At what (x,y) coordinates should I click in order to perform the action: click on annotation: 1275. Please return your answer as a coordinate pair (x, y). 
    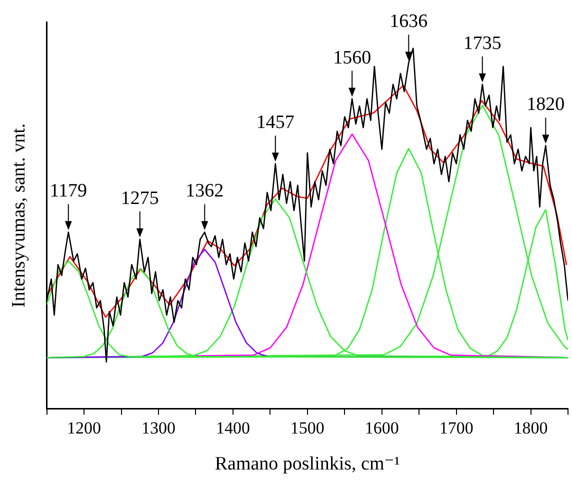
    Looking at the image, I should click on (139, 198).